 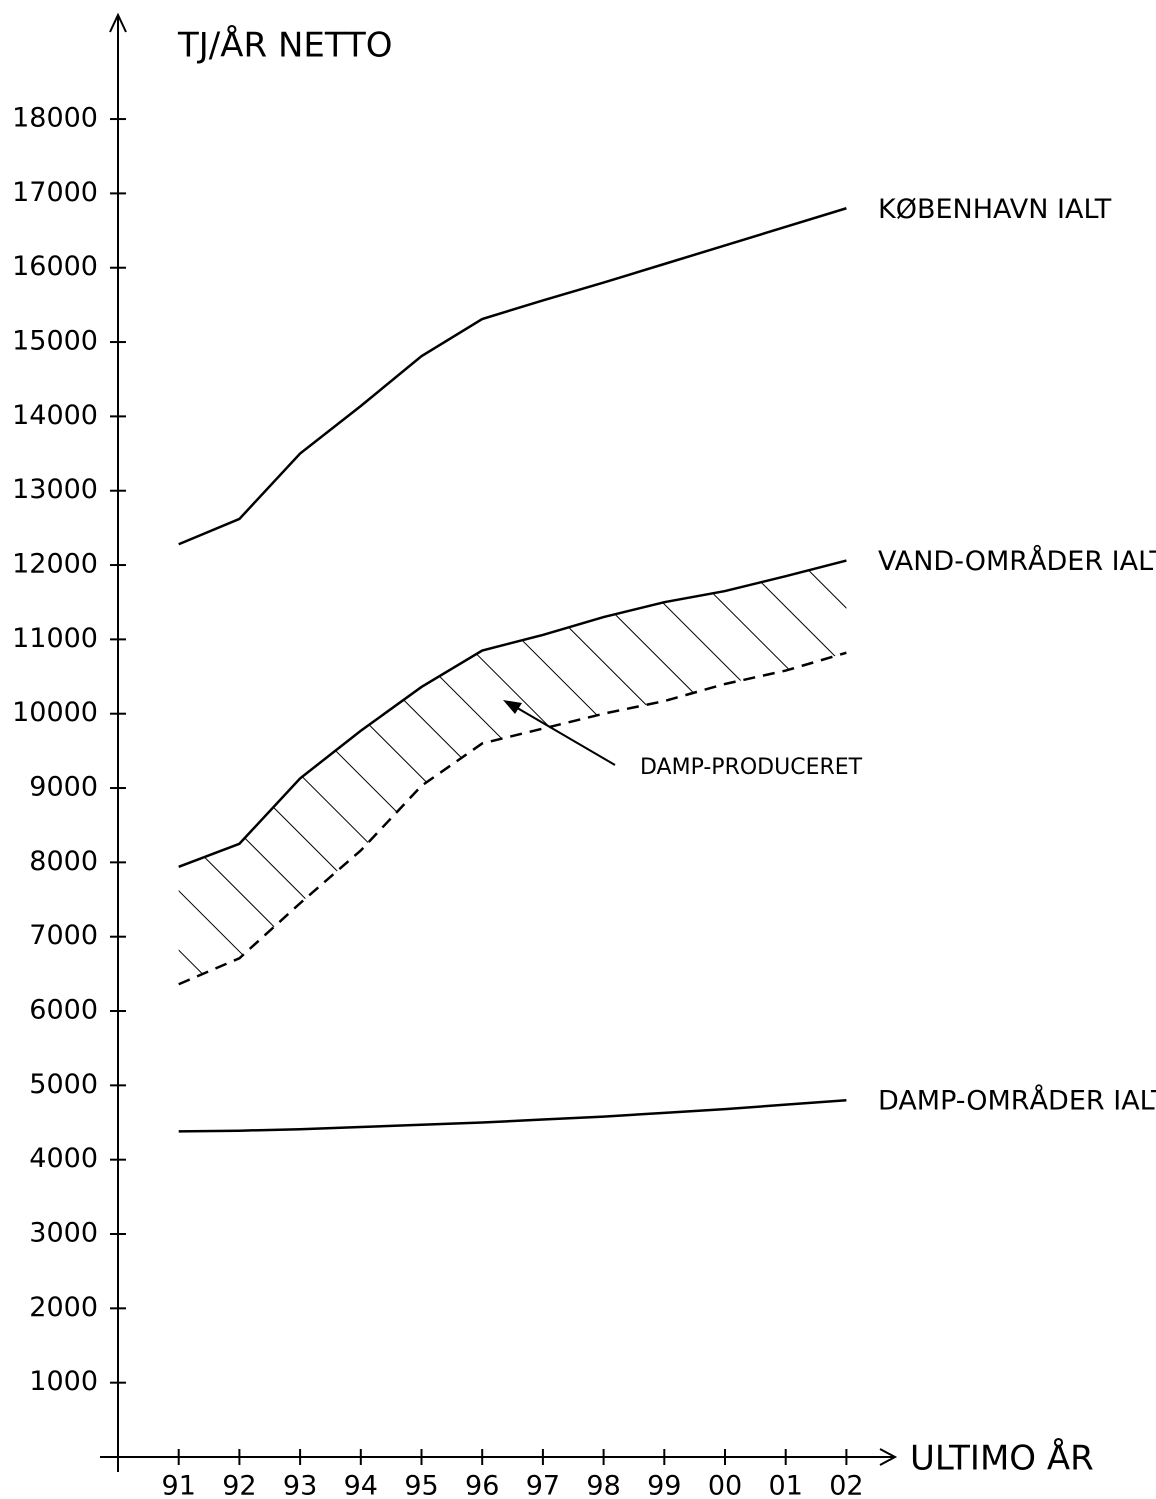 I want to click on y-axis-label: TJ/ÅR NETTO, so click(x=285, y=45).